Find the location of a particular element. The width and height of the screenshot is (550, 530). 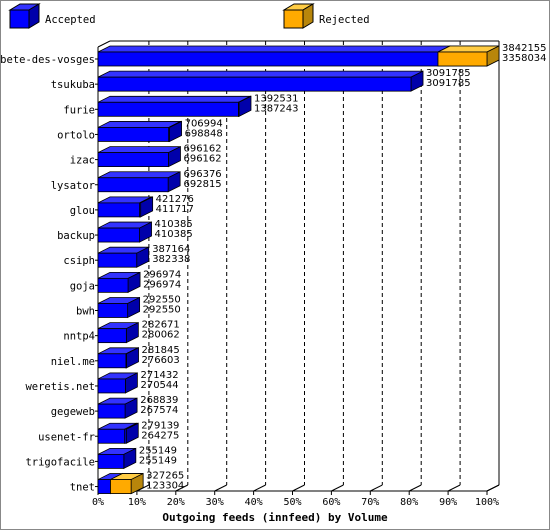

category-label-niel-me: niel.me is located at coordinates (73, 362).